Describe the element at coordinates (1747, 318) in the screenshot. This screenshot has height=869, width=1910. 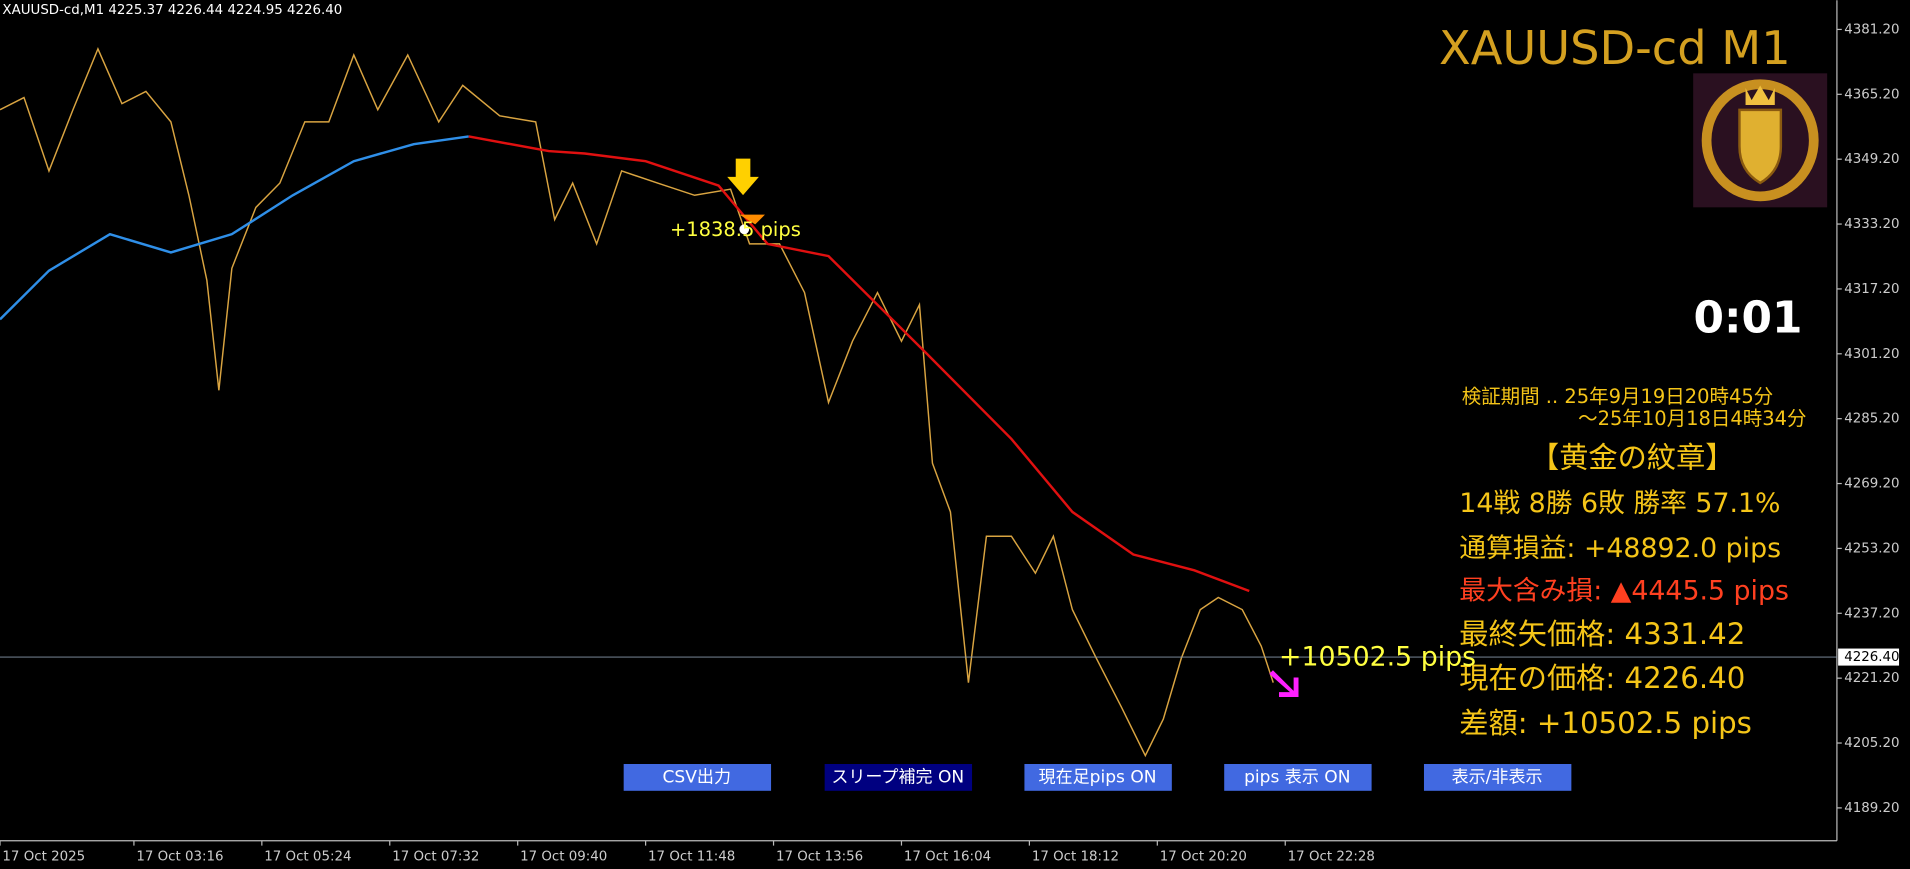
I see `timer: 0:01` at that location.